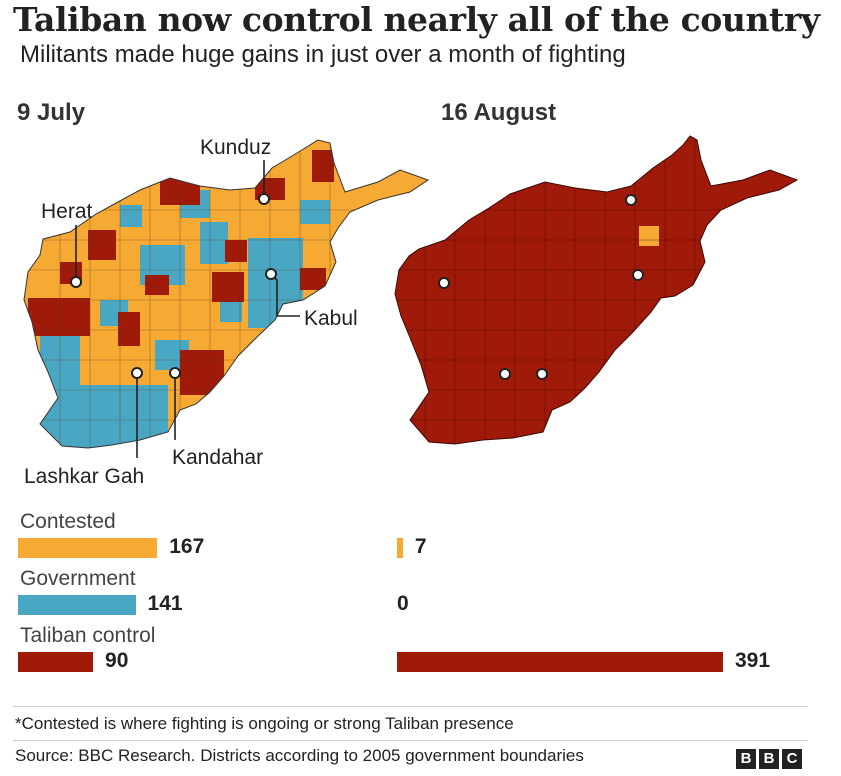 The image size is (841, 776). Describe the element at coordinates (217, 457) in the screenshot. I see `city-label-kandahar: Kandahar` at that location.